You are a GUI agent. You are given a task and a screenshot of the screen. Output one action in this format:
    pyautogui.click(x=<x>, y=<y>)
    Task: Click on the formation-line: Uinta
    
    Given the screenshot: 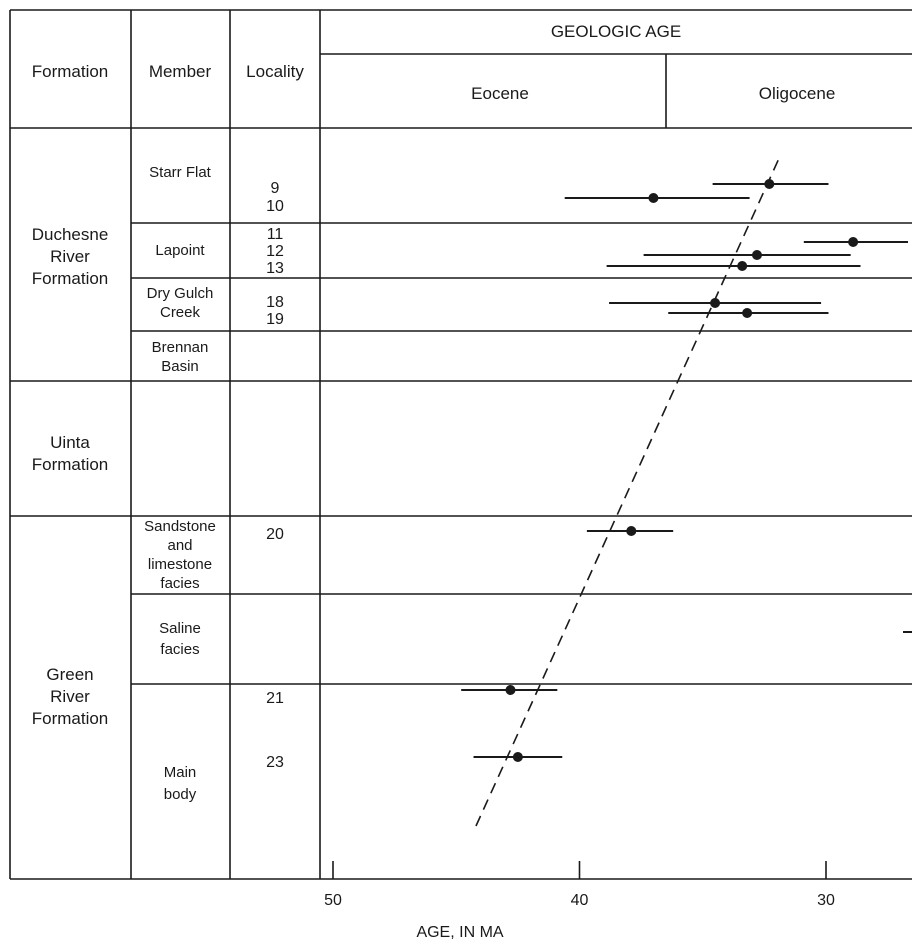 What is the action you would take?
    pyautogui.click(x=70, y=442)
    